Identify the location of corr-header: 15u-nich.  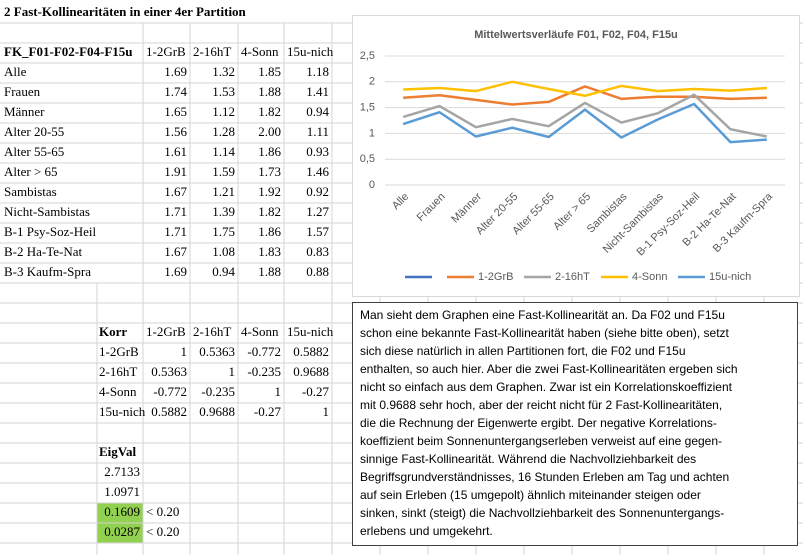
(310, 331).